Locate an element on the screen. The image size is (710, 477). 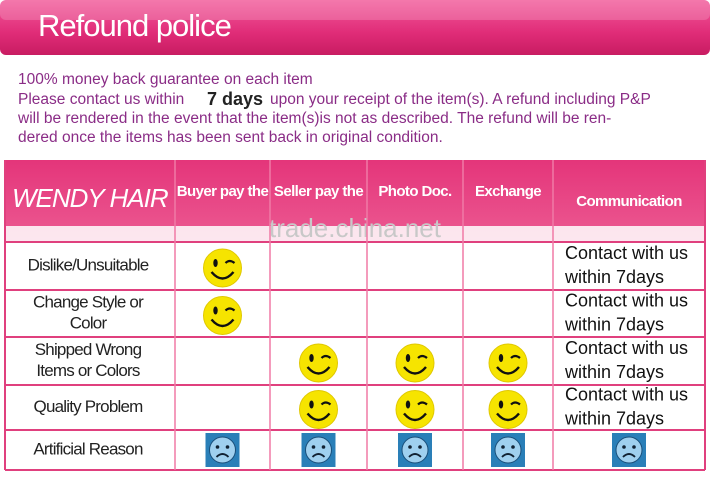
row-label: Color is located at coordinates (89, 322).